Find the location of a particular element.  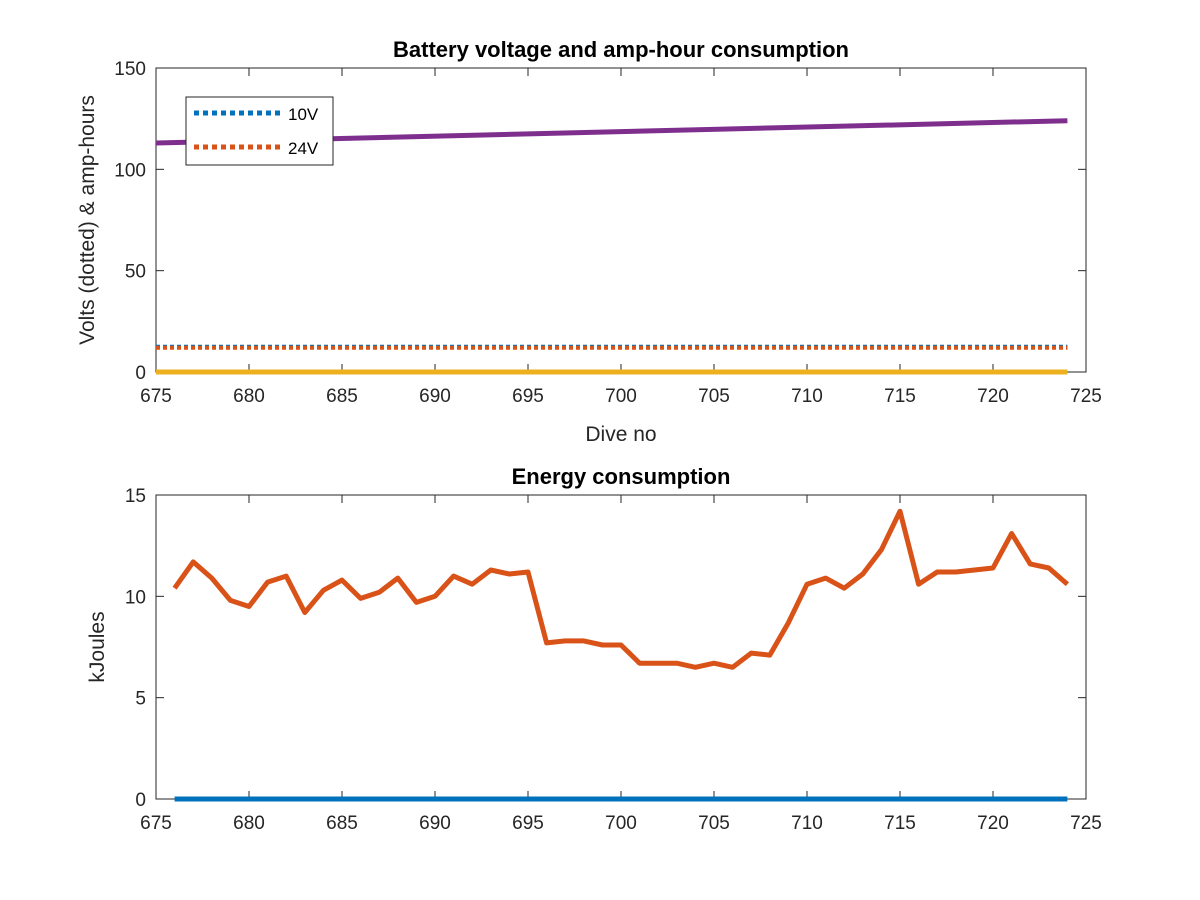

y-tick-label: 10 is located at coordinates (135, 597).